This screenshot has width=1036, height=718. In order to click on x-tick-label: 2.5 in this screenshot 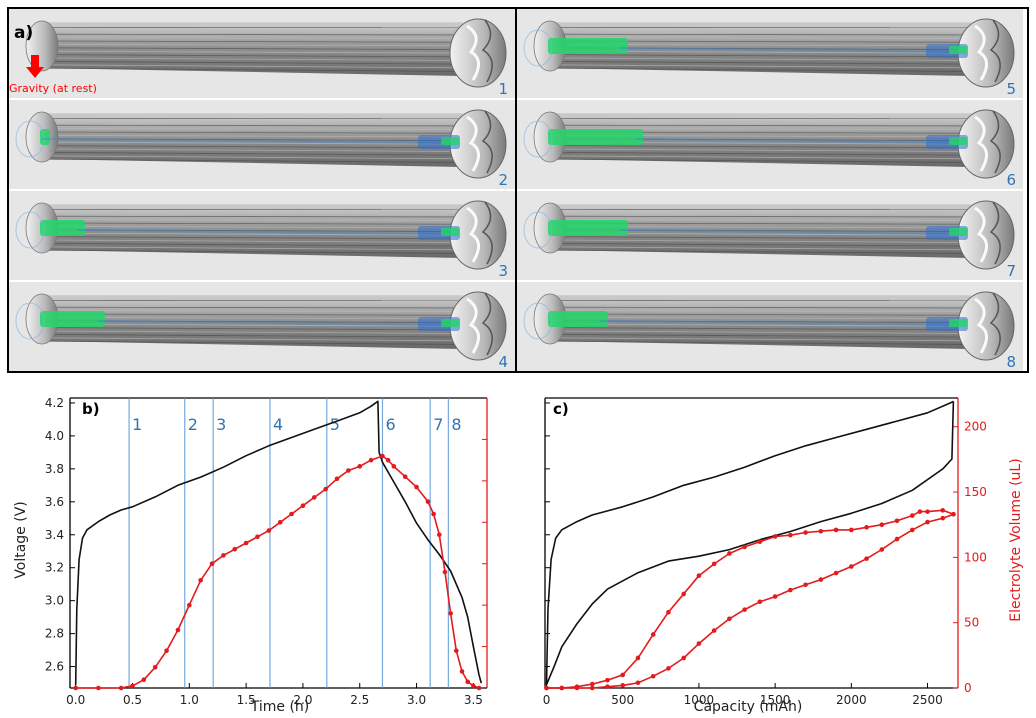, I will do `click(359, 700)`.